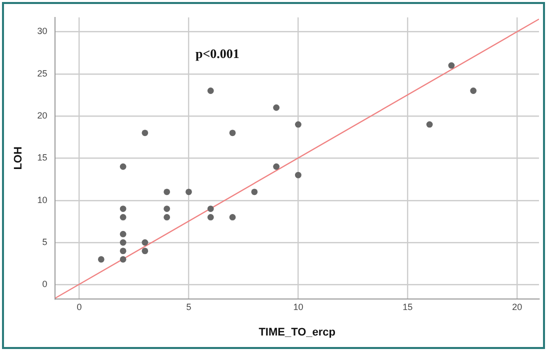 The image size is (547, 351). What do you see at coordinates (42, 73) in the screenshot?
I see `y-tick-label: 25` at bounding box center [42, 73].